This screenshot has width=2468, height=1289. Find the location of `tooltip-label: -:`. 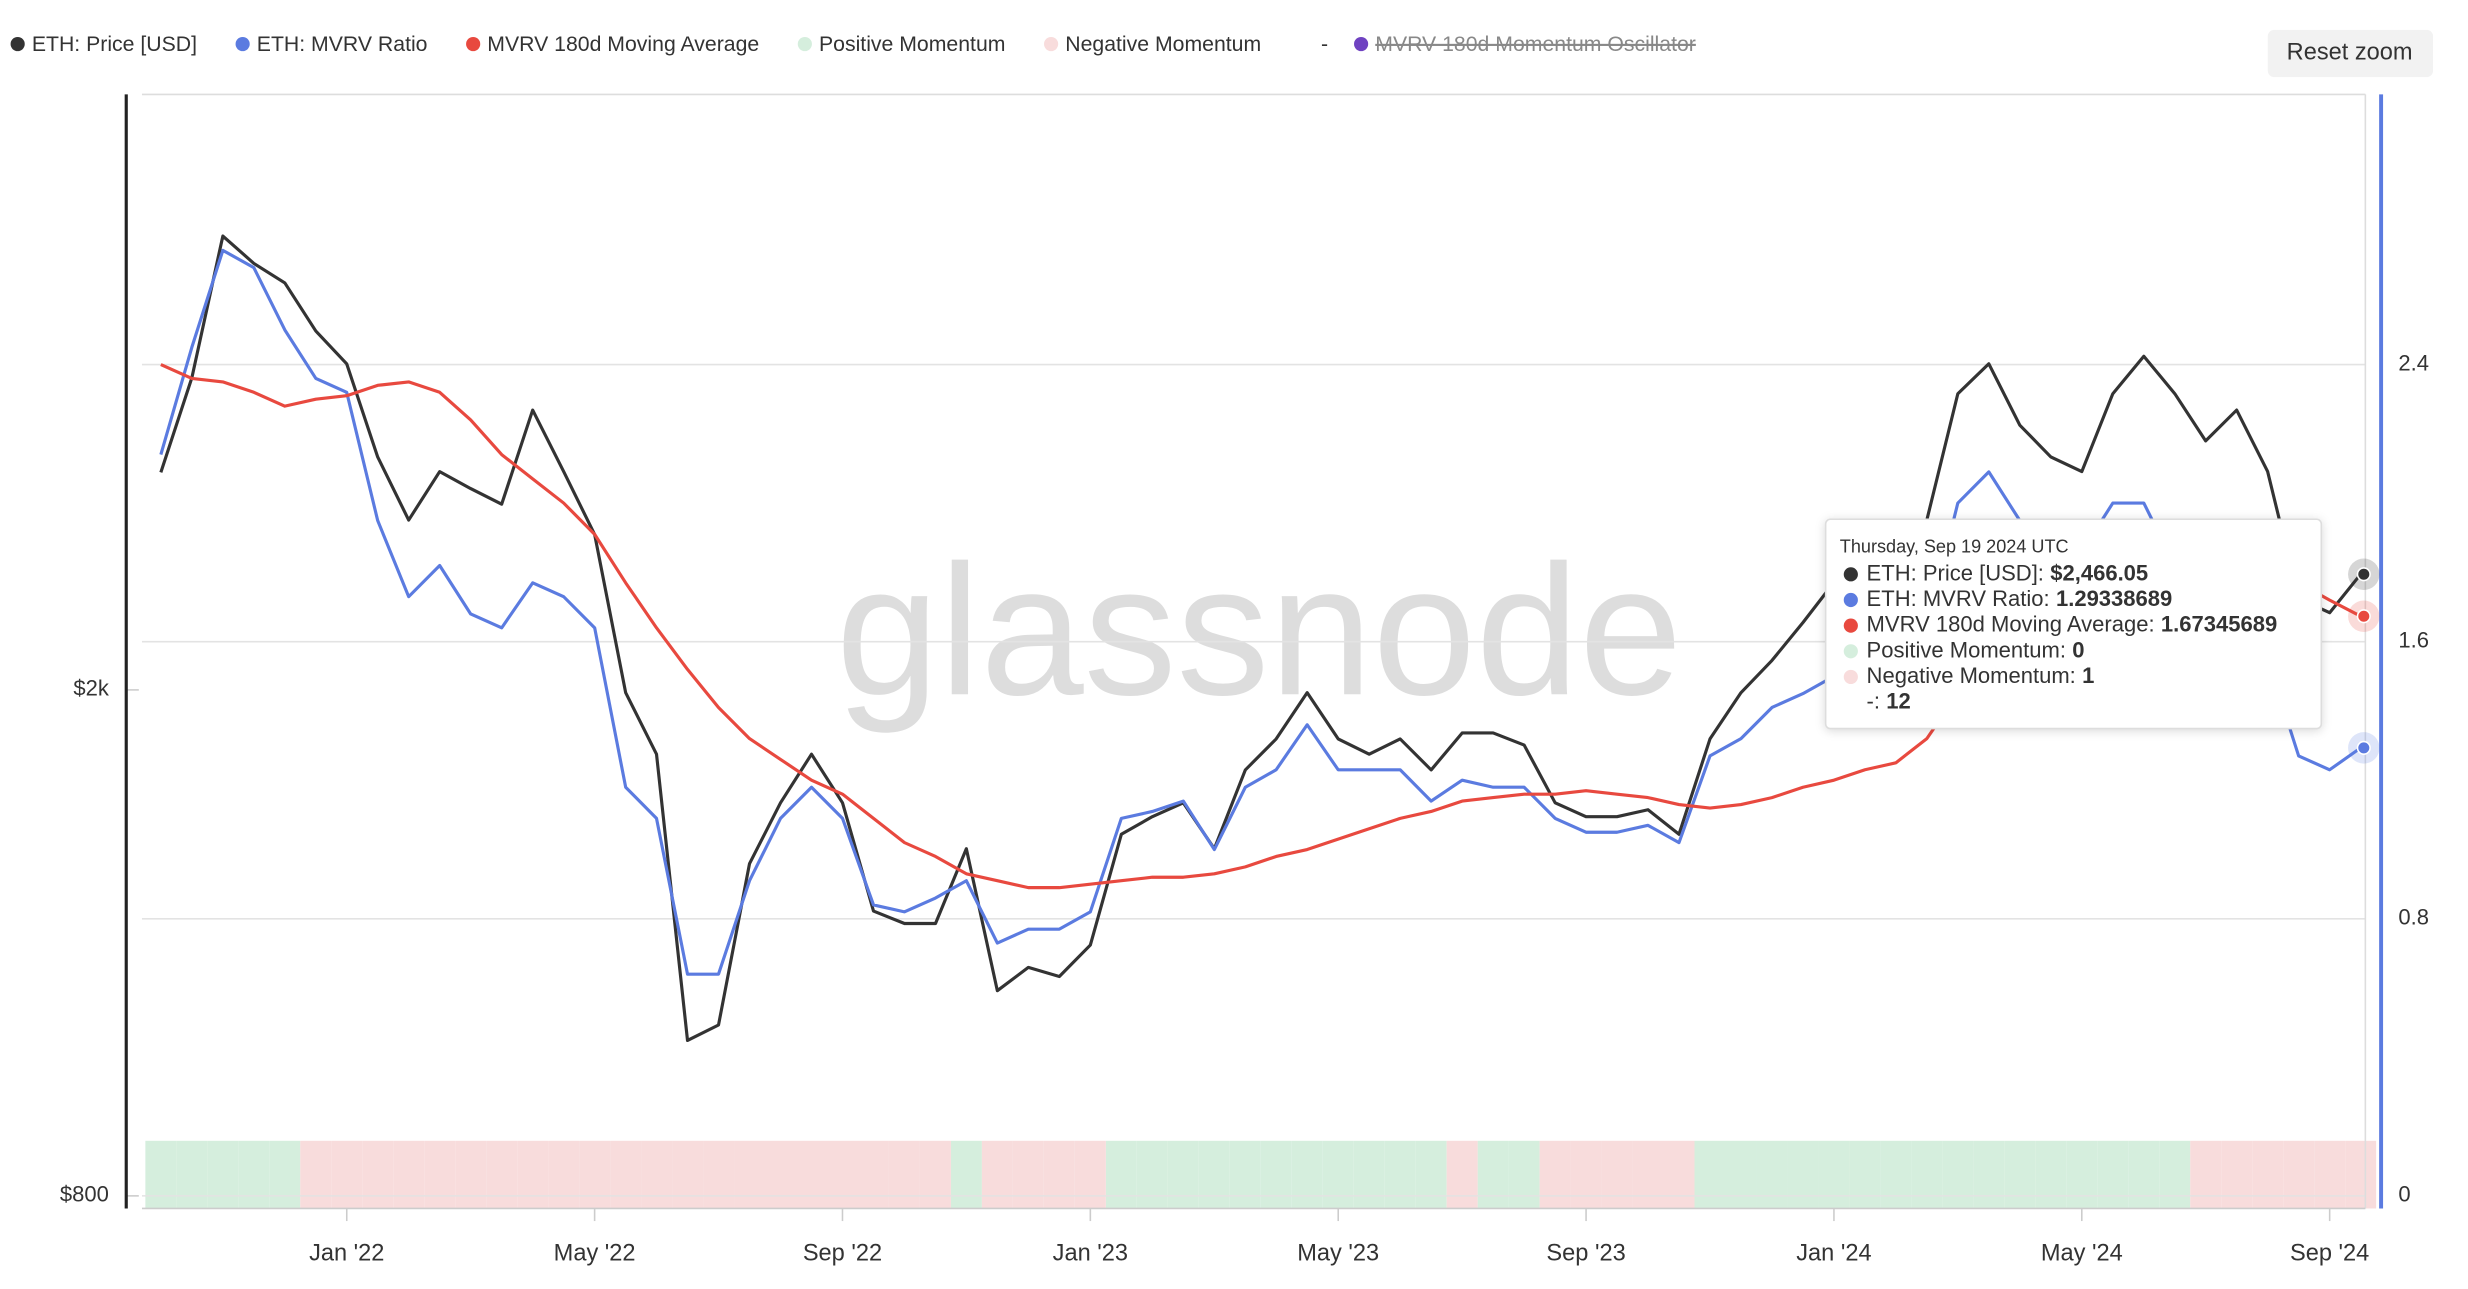

tooltip-label: -: is located at coordinates (1873, 700).